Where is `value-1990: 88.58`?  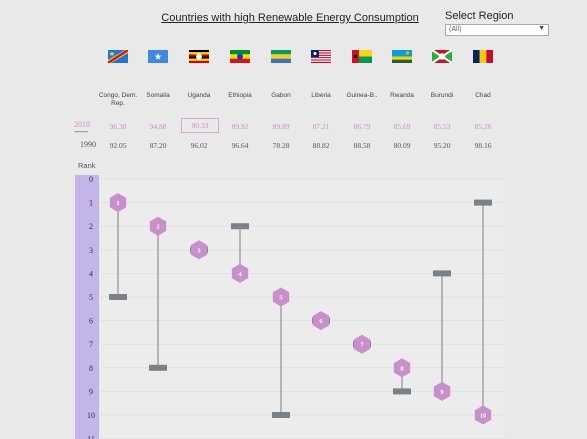
value-1990: 88.58 is located at coordinates (362, 145).